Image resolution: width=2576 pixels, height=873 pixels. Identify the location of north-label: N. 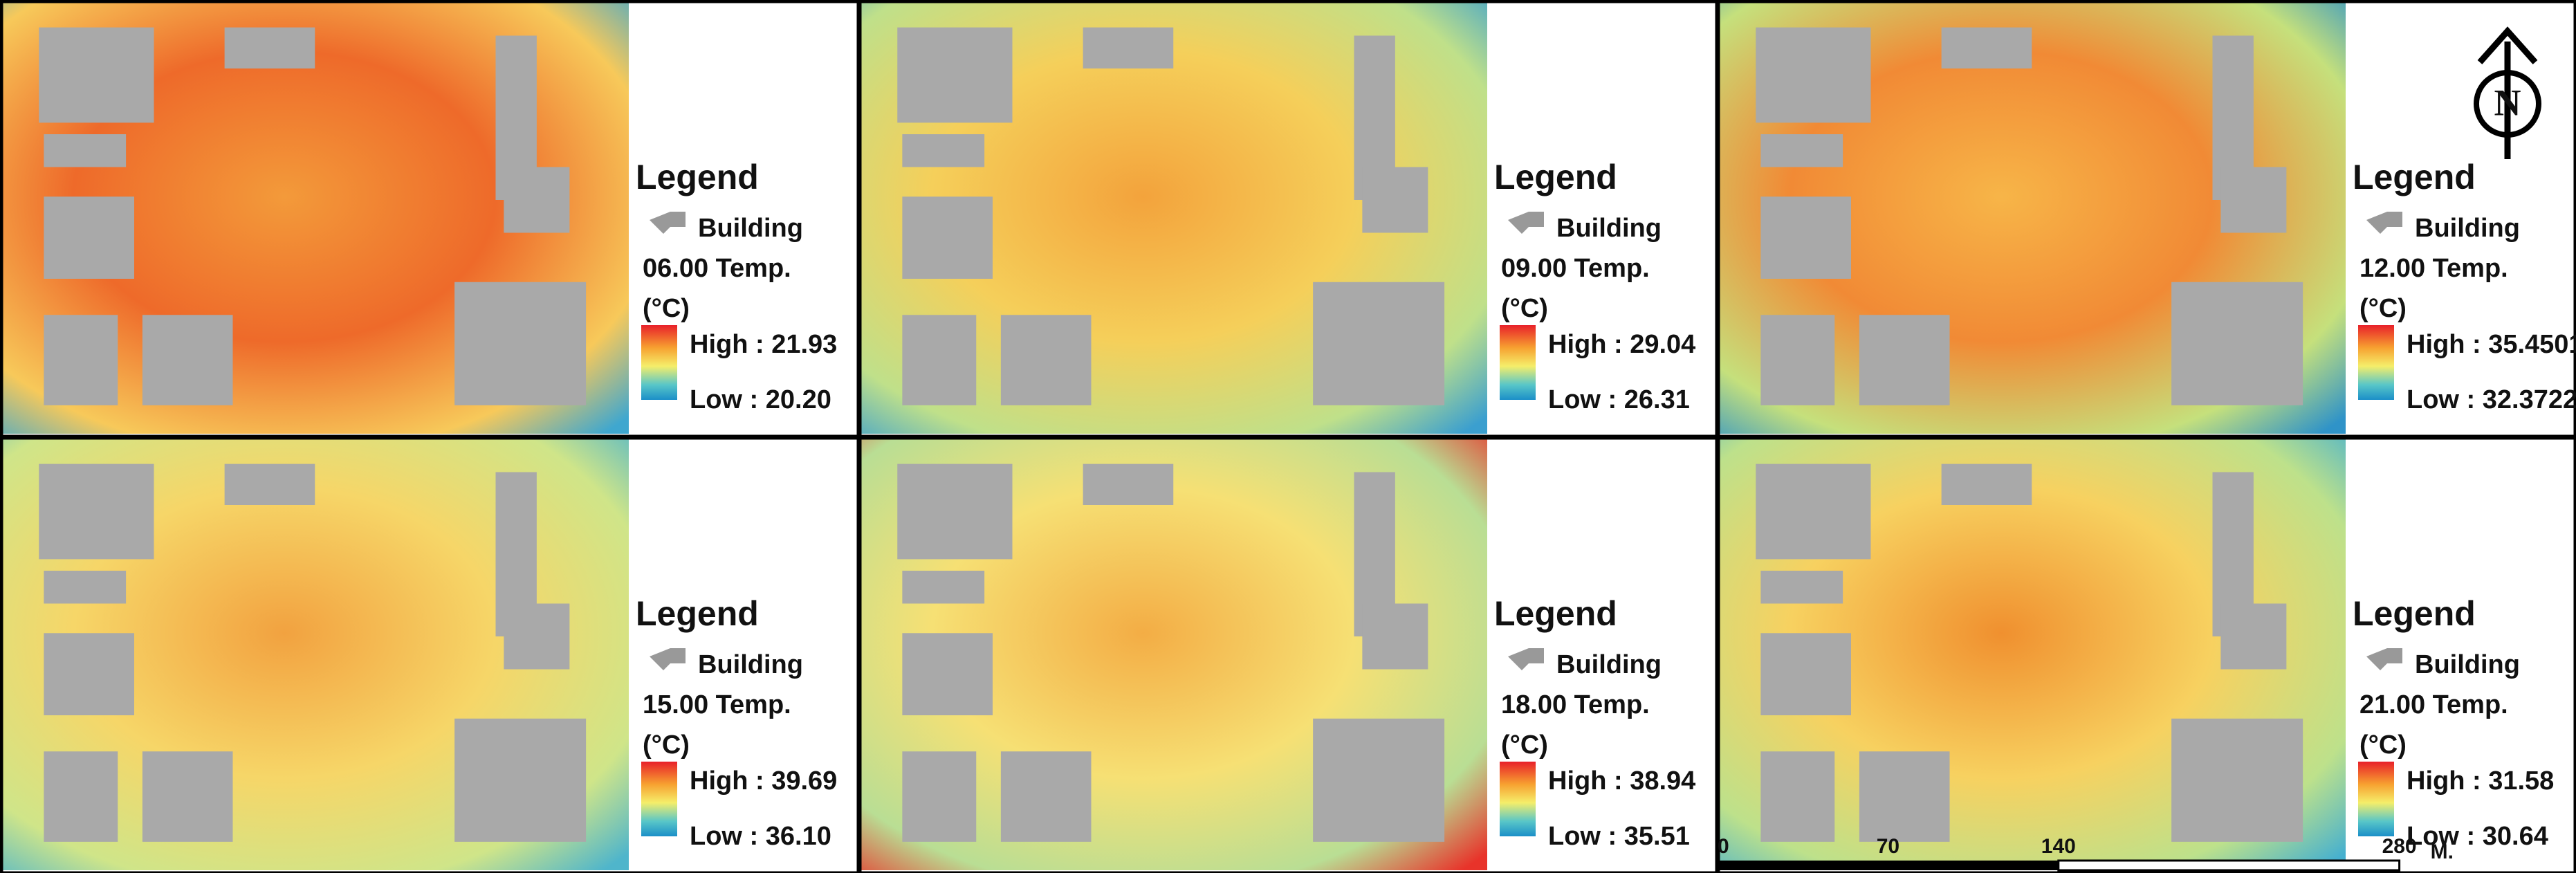
(2507, 102).